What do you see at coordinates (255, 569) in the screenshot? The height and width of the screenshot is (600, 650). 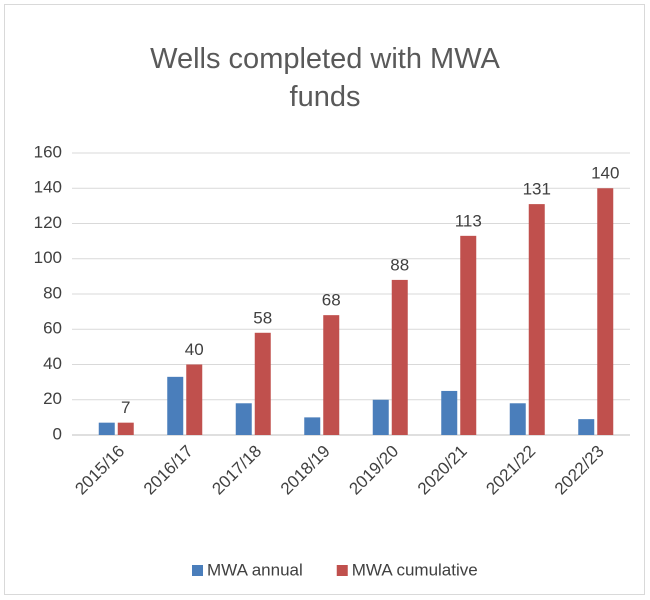 I see `legend-label: MWA annual` at bounding box center [255, 569].